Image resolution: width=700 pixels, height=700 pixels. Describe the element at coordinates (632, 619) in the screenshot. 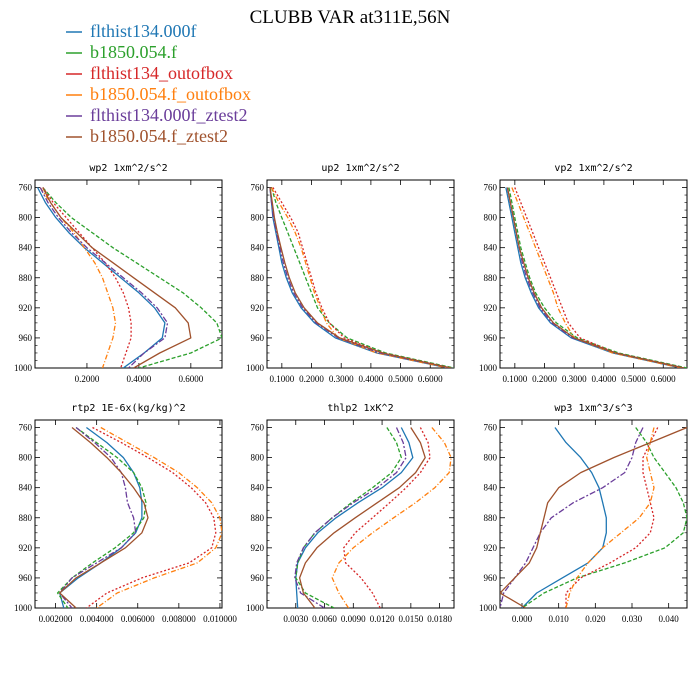

I see `x-tick-label: 0.030` at that location.